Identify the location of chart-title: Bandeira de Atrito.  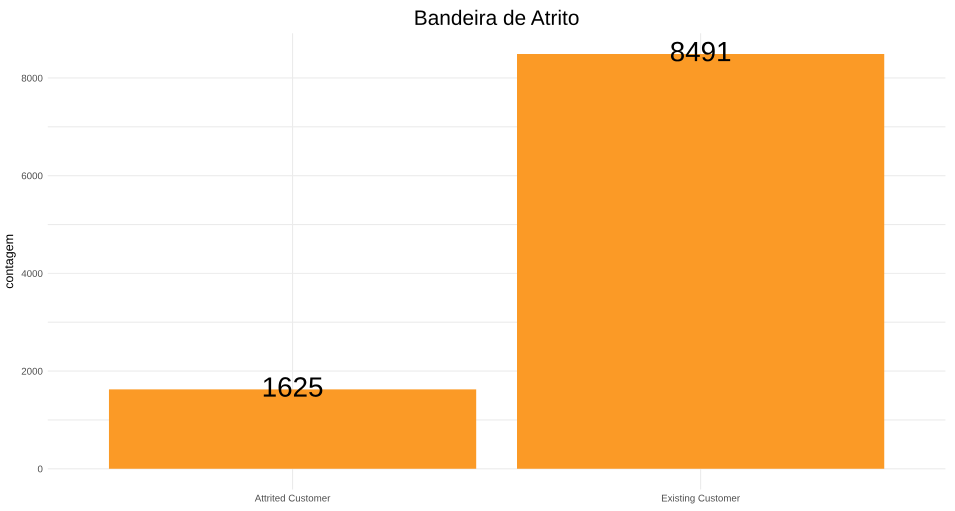
(497, 18).